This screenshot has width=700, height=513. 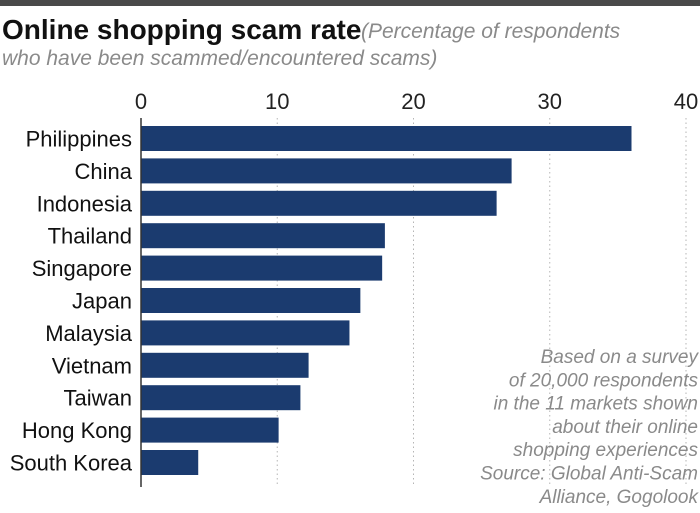 I want to click on note-line: of 20,000 respondents, so click(x=604, y=380).